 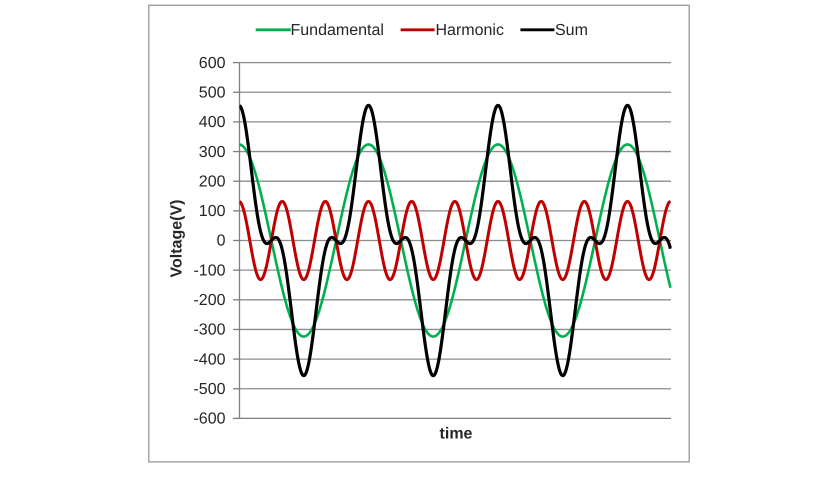 I want to click on svg-text: 300, so click(x=212, y=152).